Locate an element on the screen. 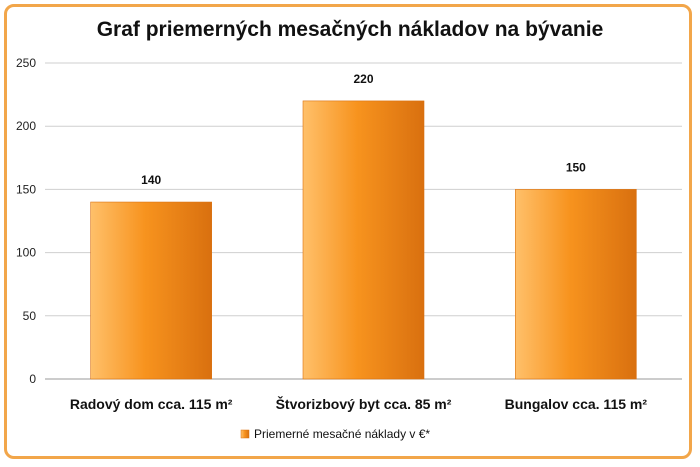 The width and height of the screenshot is (700, 467). legend: Priemerné mesačné náklady v €* is located at coordinates (335, 434).